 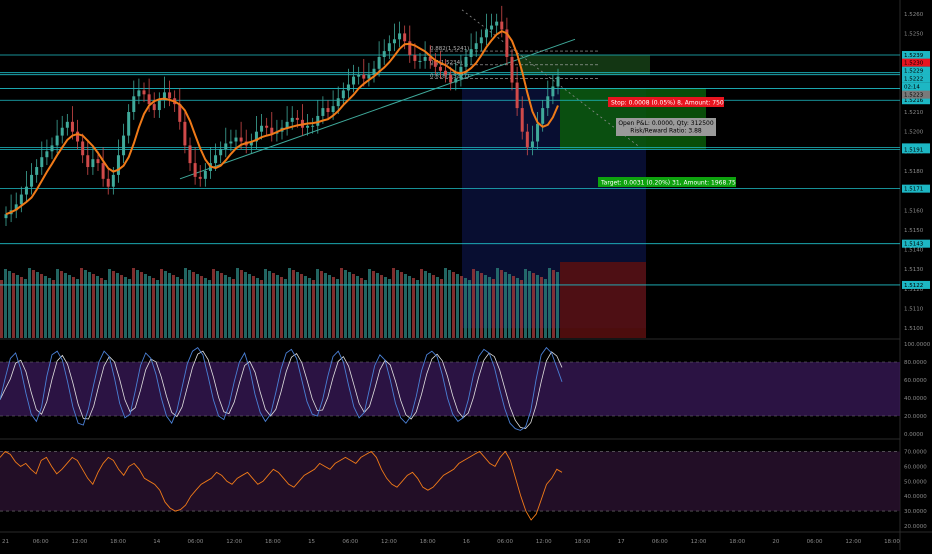 What do you see at coordinates (914, 56) in the screenshot?
I see `price-level-tag-label: 1.5239` at bounding box center [914, 56].